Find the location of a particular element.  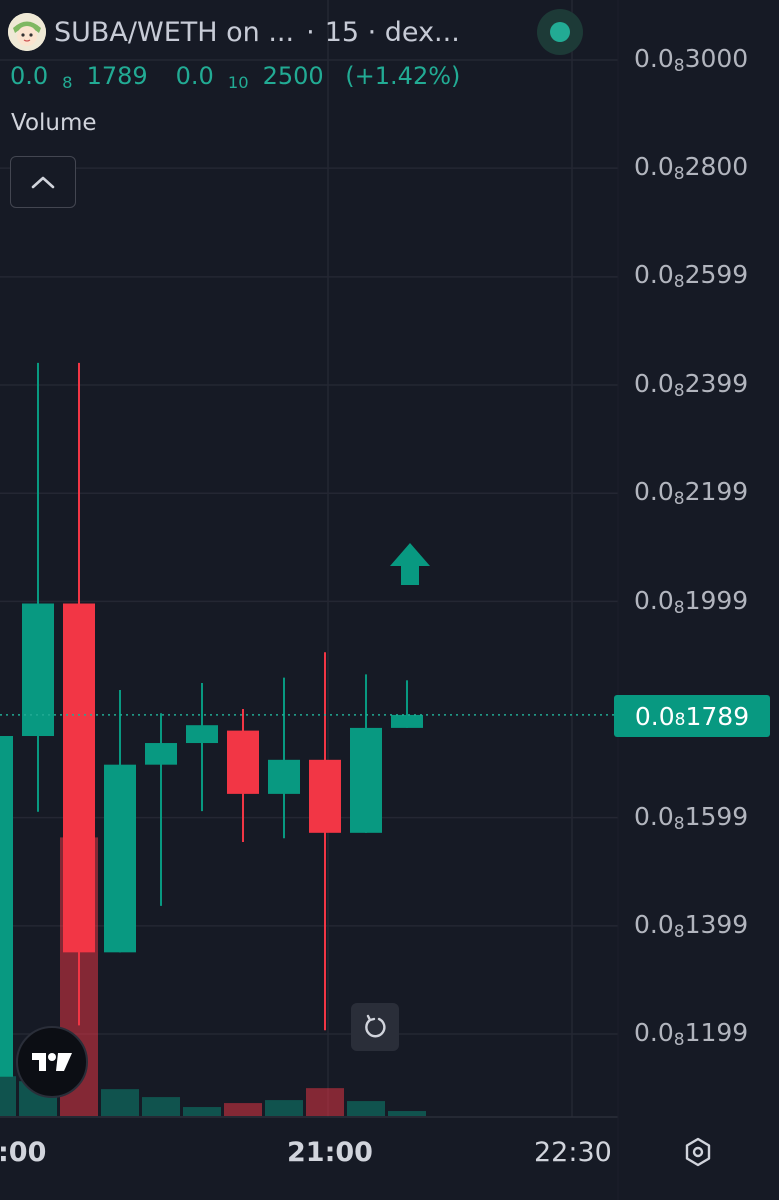

last-price: 0.0 8 1789 is located at coordinates (79, 77).